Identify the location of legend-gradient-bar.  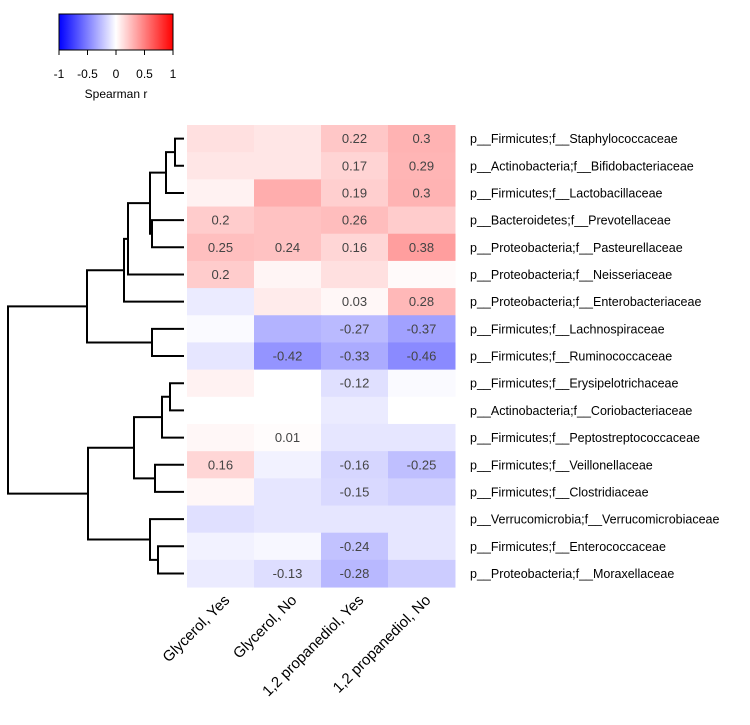
(116, 32).